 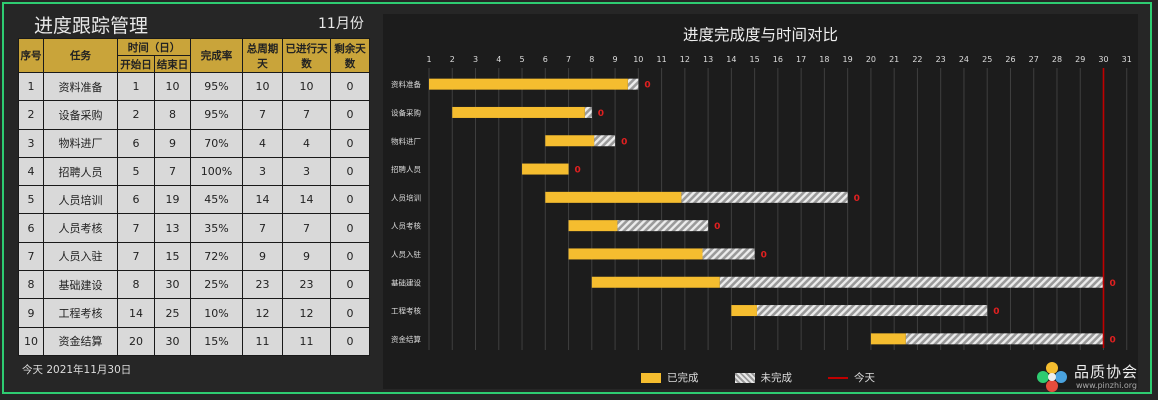 I want to click on cell-index: 9, so click(x=31, y=313).